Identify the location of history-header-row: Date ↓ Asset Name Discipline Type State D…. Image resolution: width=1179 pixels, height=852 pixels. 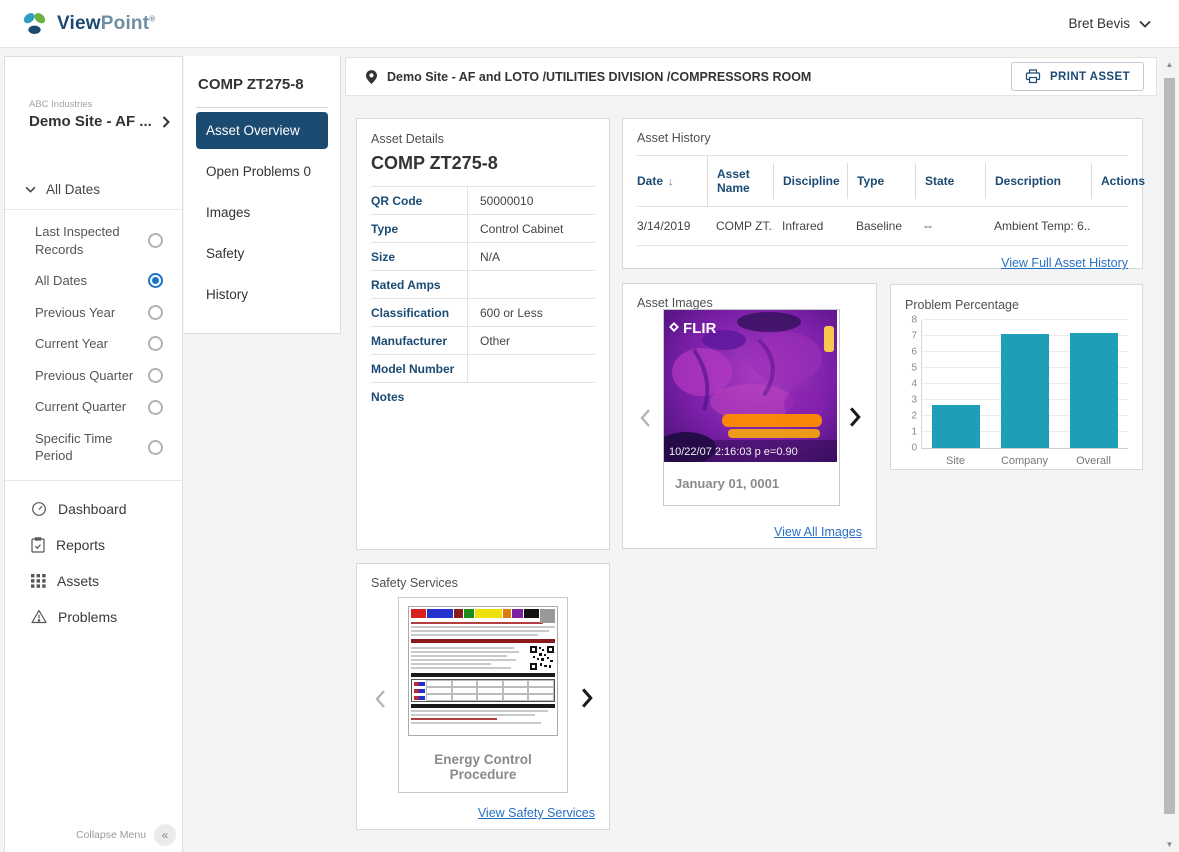
(891, 181).